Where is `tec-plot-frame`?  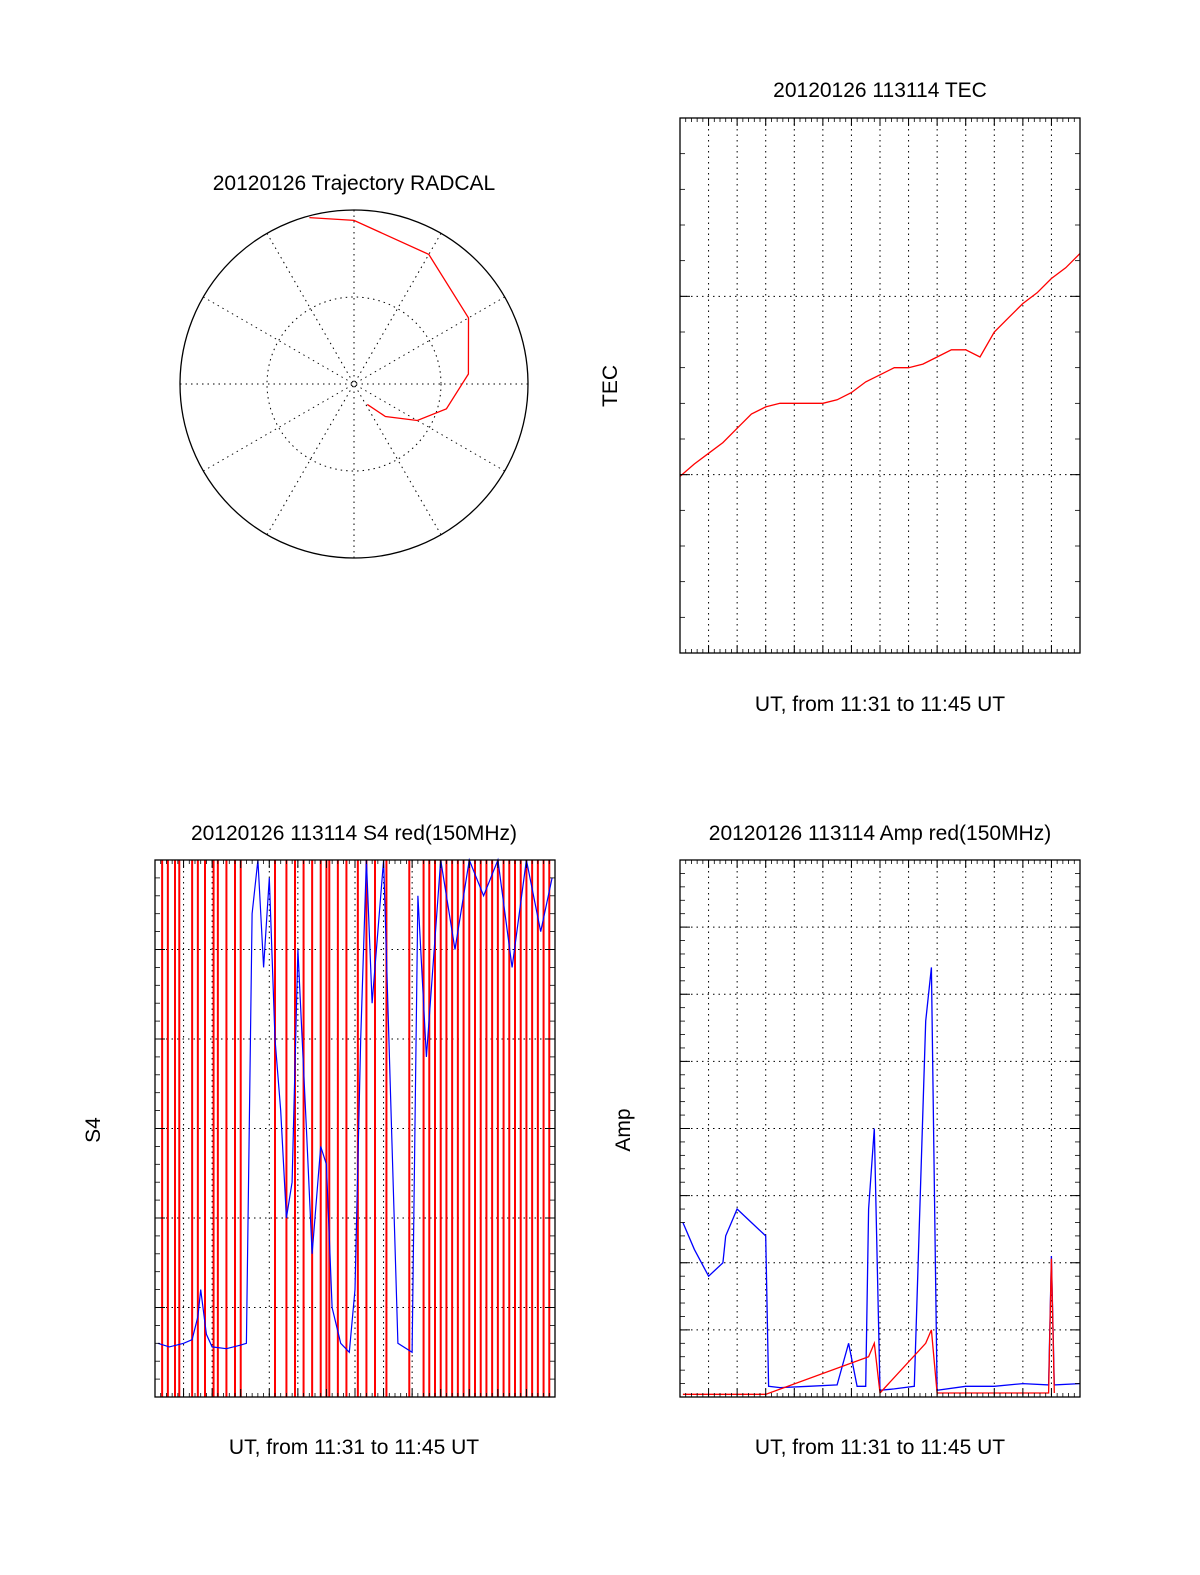 tec-plot-frame is located at coordinates (880, 385).